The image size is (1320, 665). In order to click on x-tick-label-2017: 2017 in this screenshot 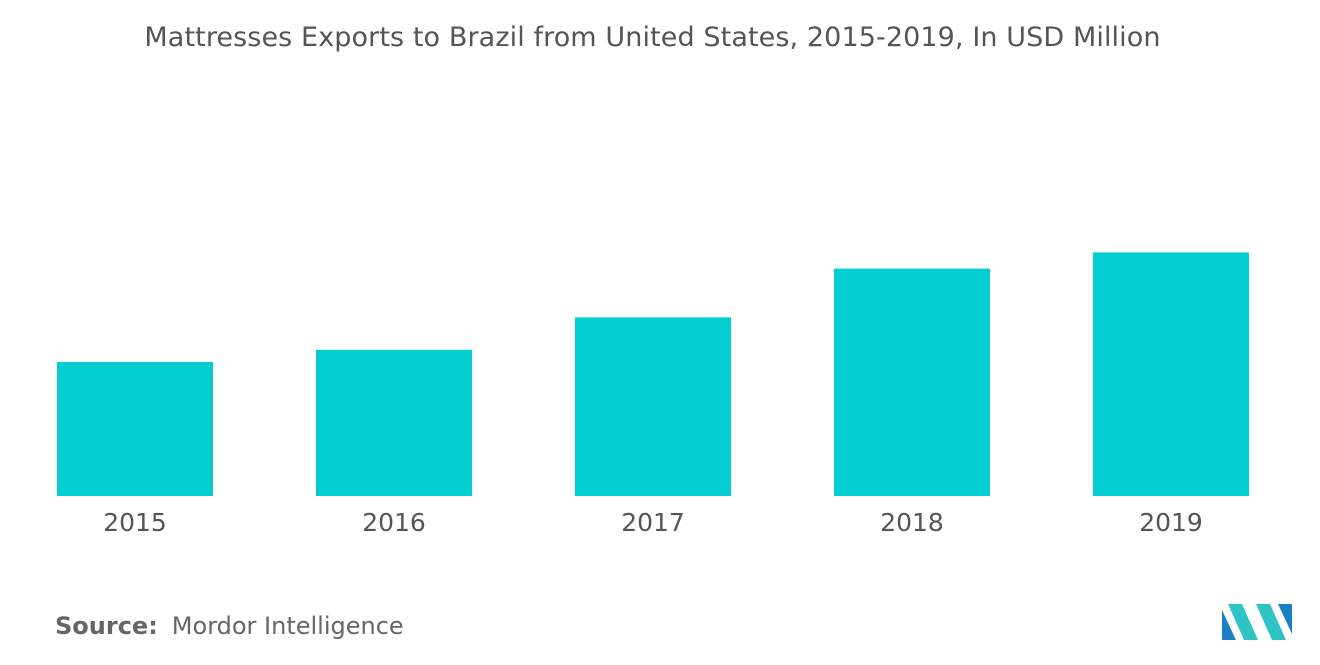, I will do `click(653, 522)`.